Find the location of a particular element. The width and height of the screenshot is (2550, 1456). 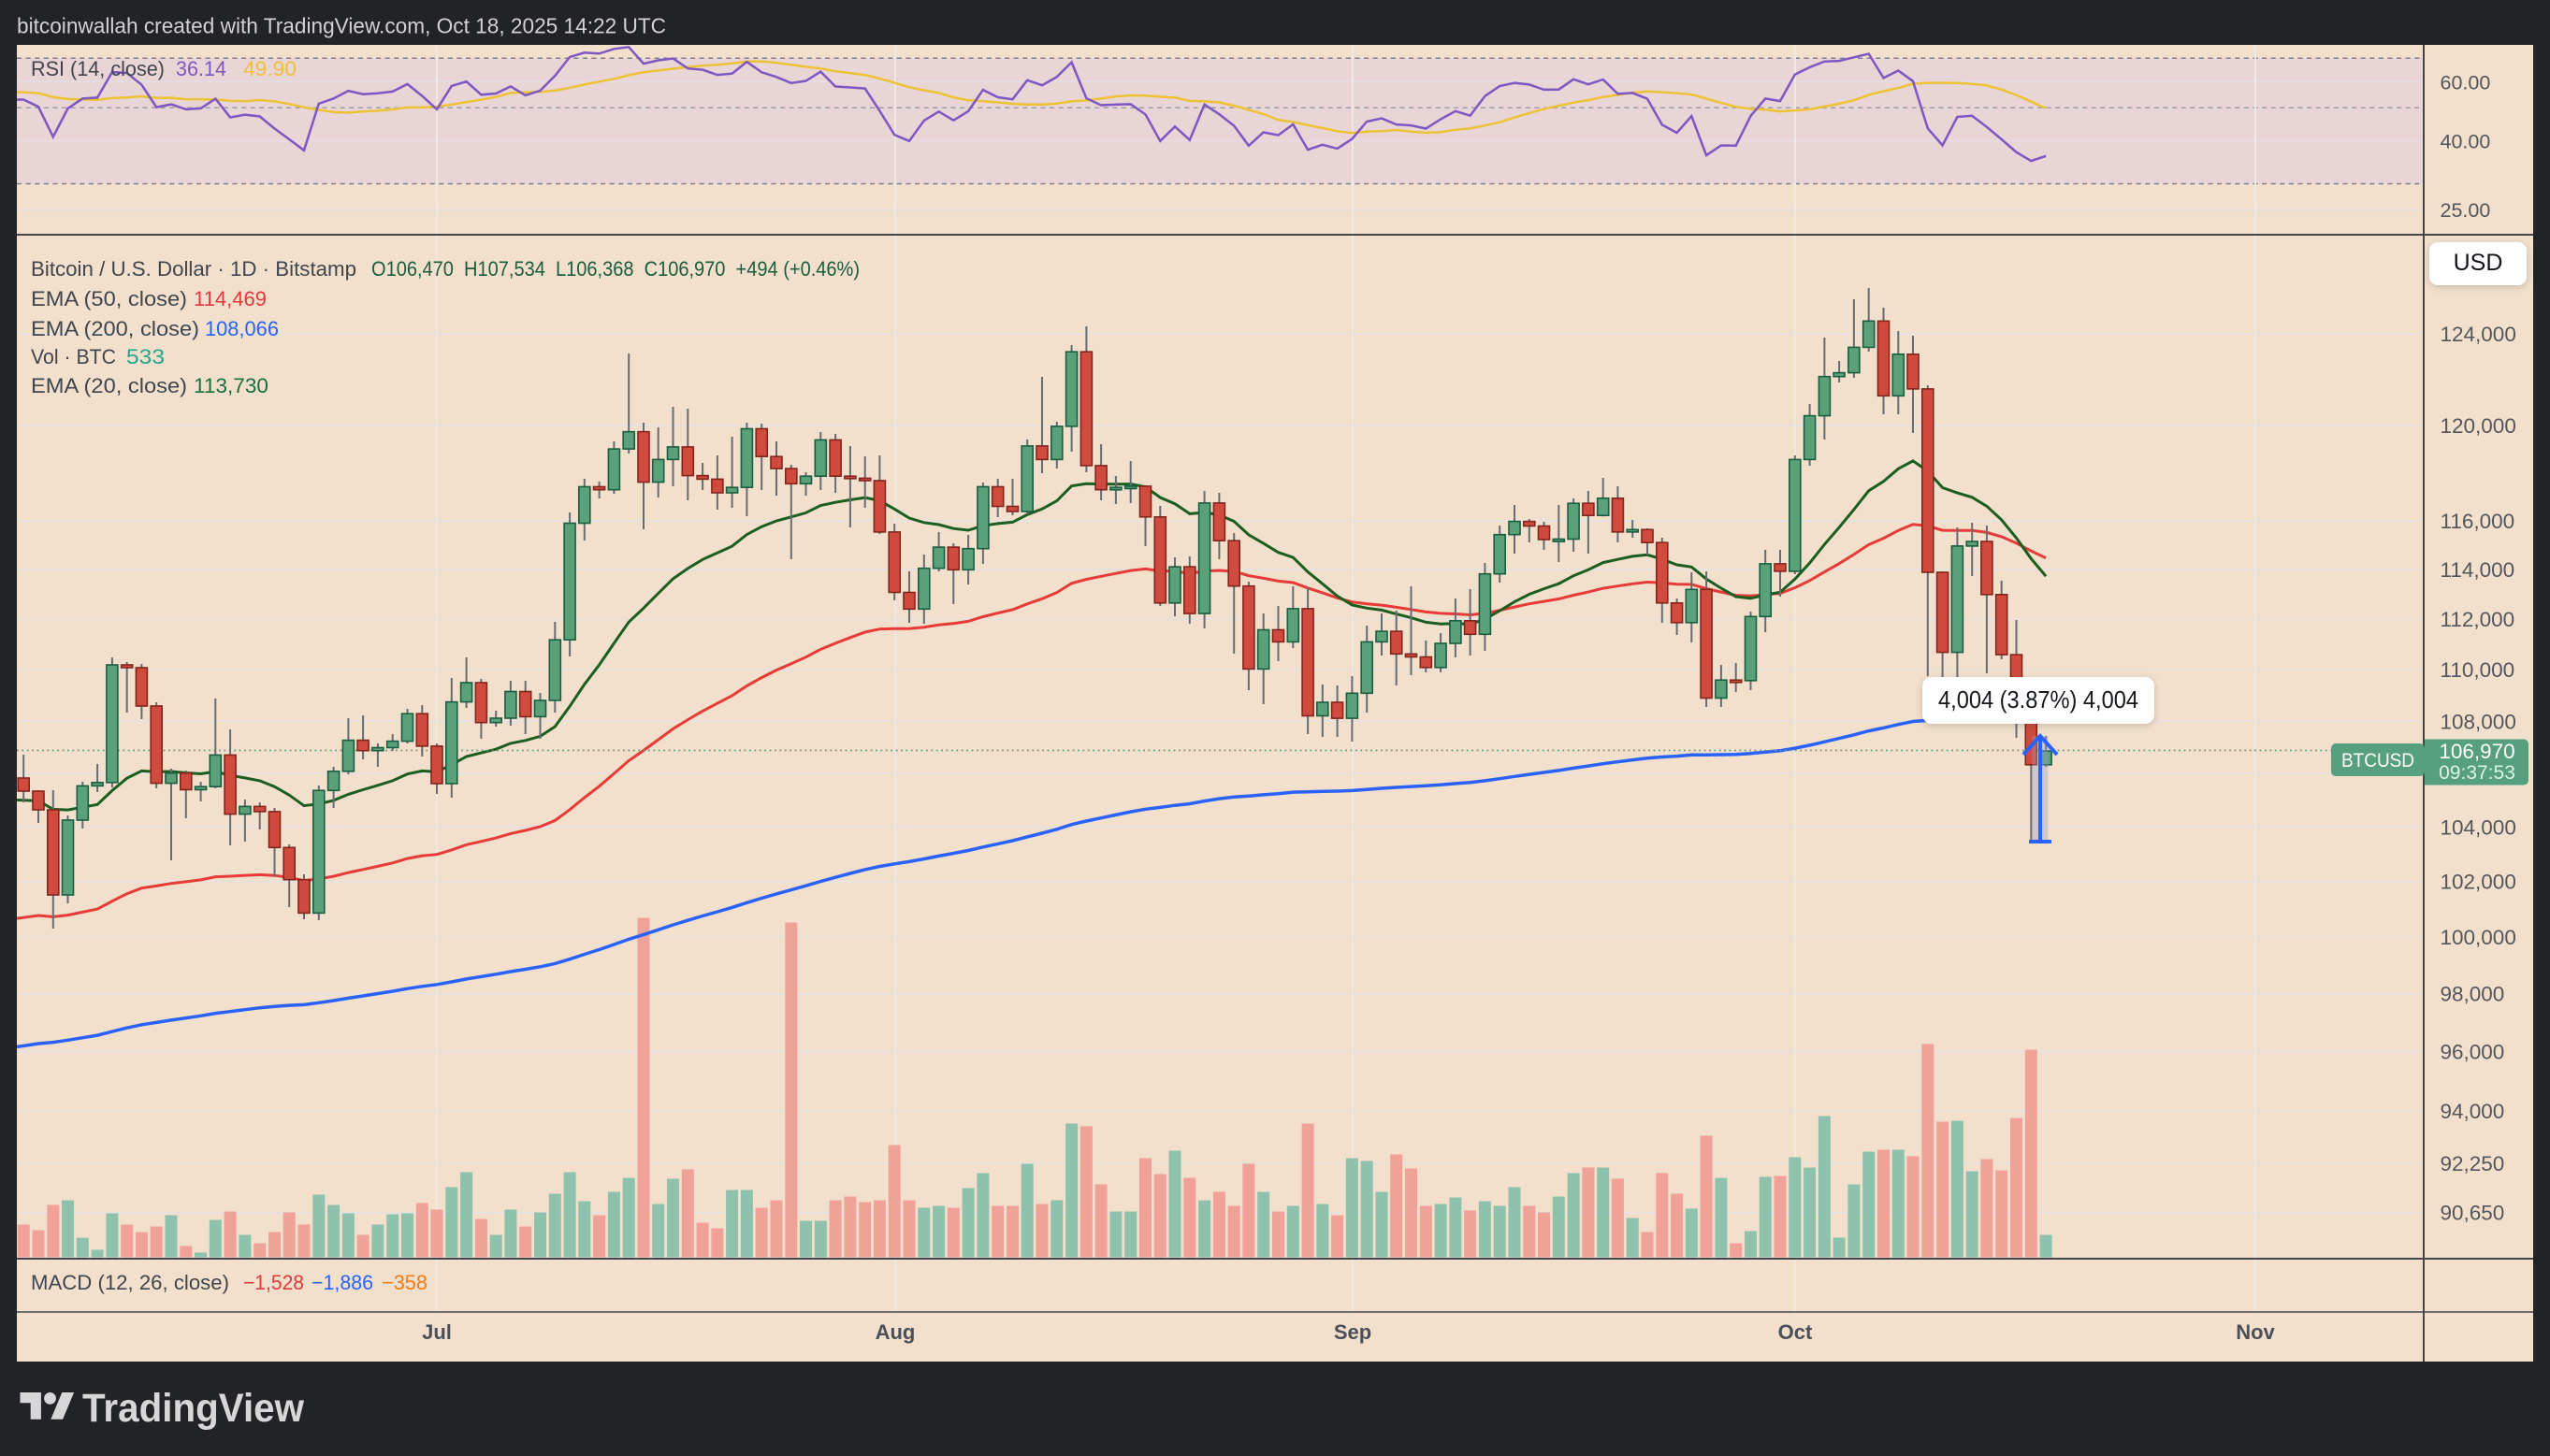

svg-text: 98,000 is located at coordinates (2473, 994).